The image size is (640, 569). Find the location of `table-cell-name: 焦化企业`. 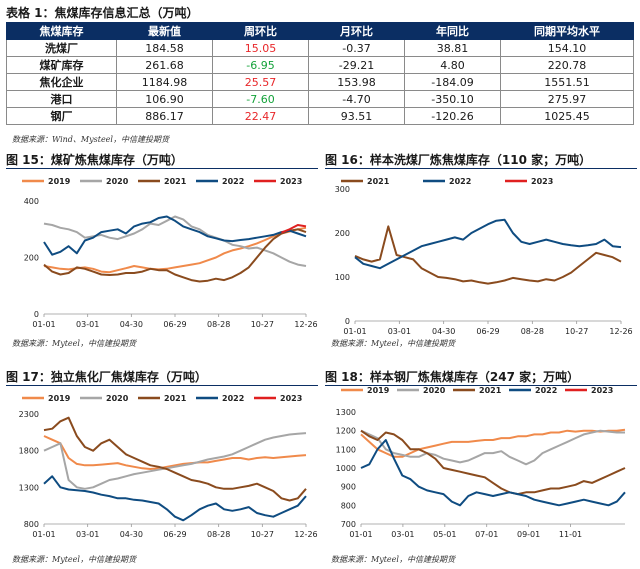

table-cell-name: 焦化企业 is located at coordinates (61, 82).